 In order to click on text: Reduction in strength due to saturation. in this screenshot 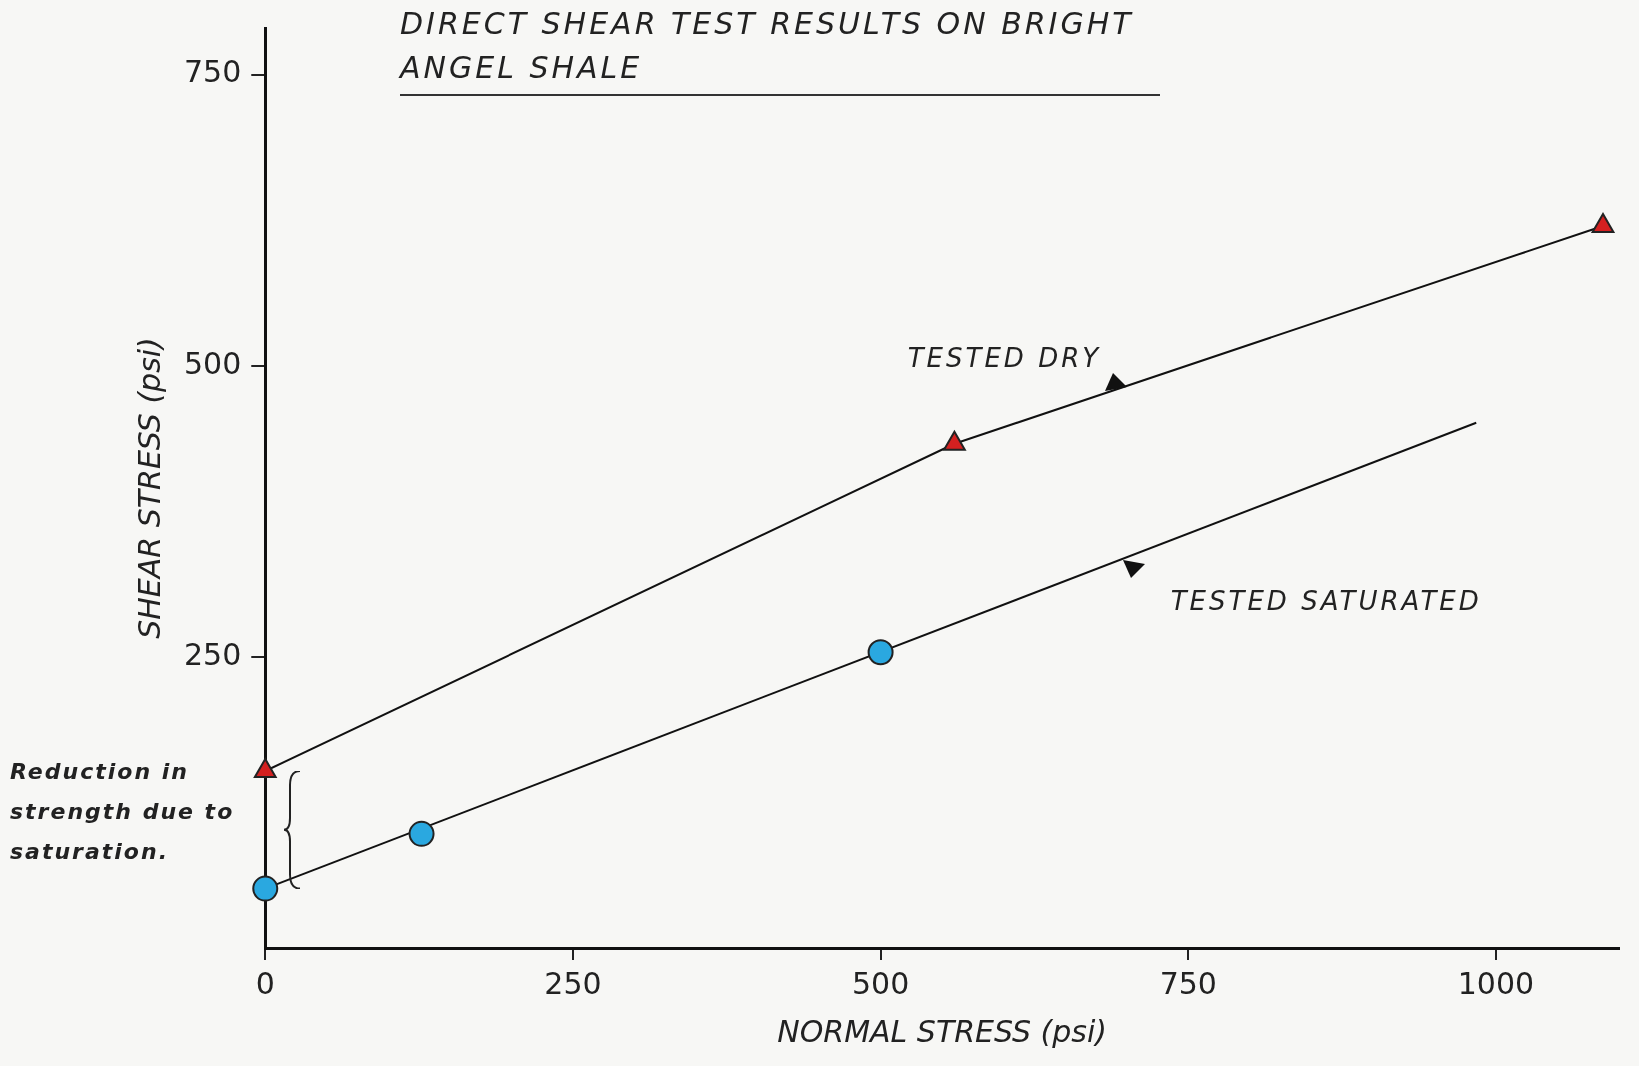, I will do `click(123, 812)`.